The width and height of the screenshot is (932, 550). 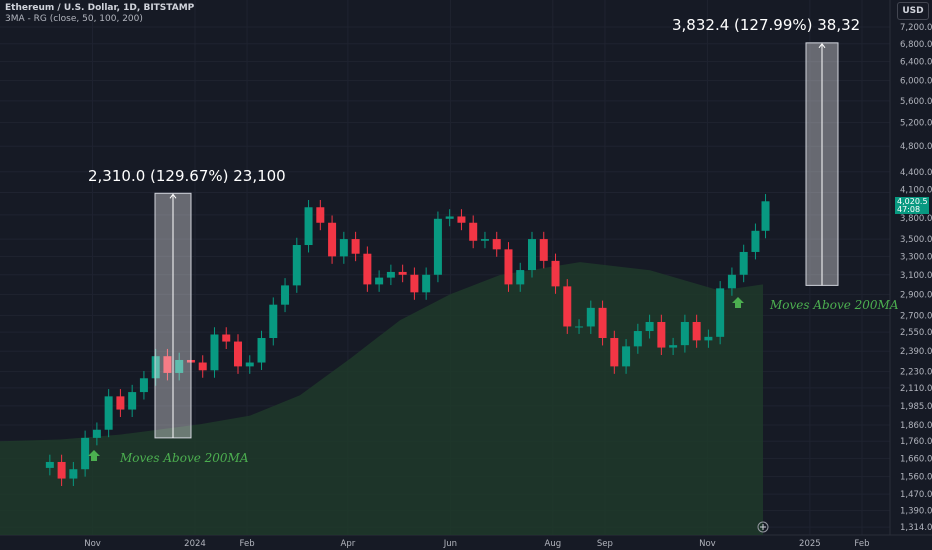 What do you see at coordinates (187, 176) in the screenshot?
I see `measure-label-1: 2,310.0 (129.67%) 23,100` at bounding box center [187, 176].